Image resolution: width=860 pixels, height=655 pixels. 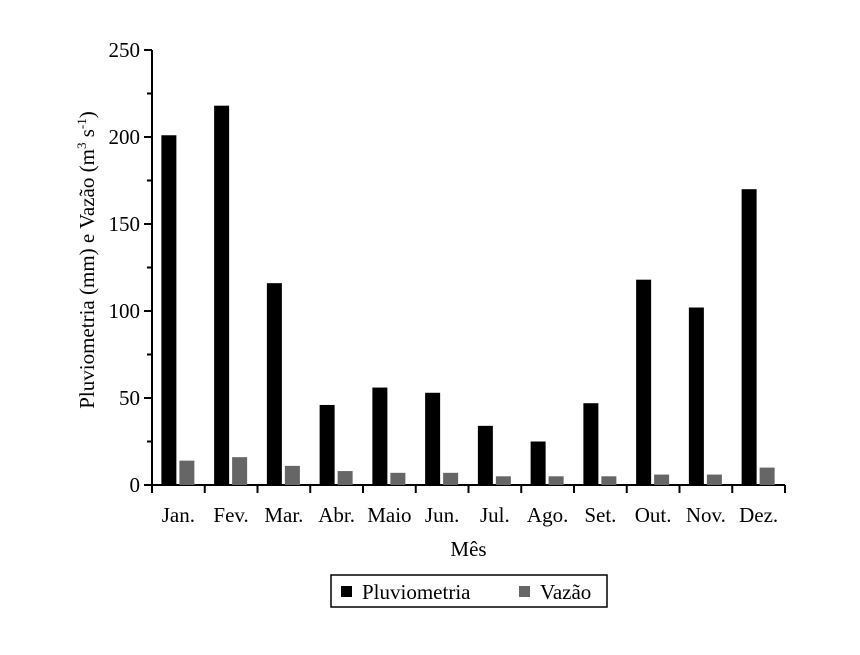 I want to click on y-tick-label: 0, so click(x=135, y=485).